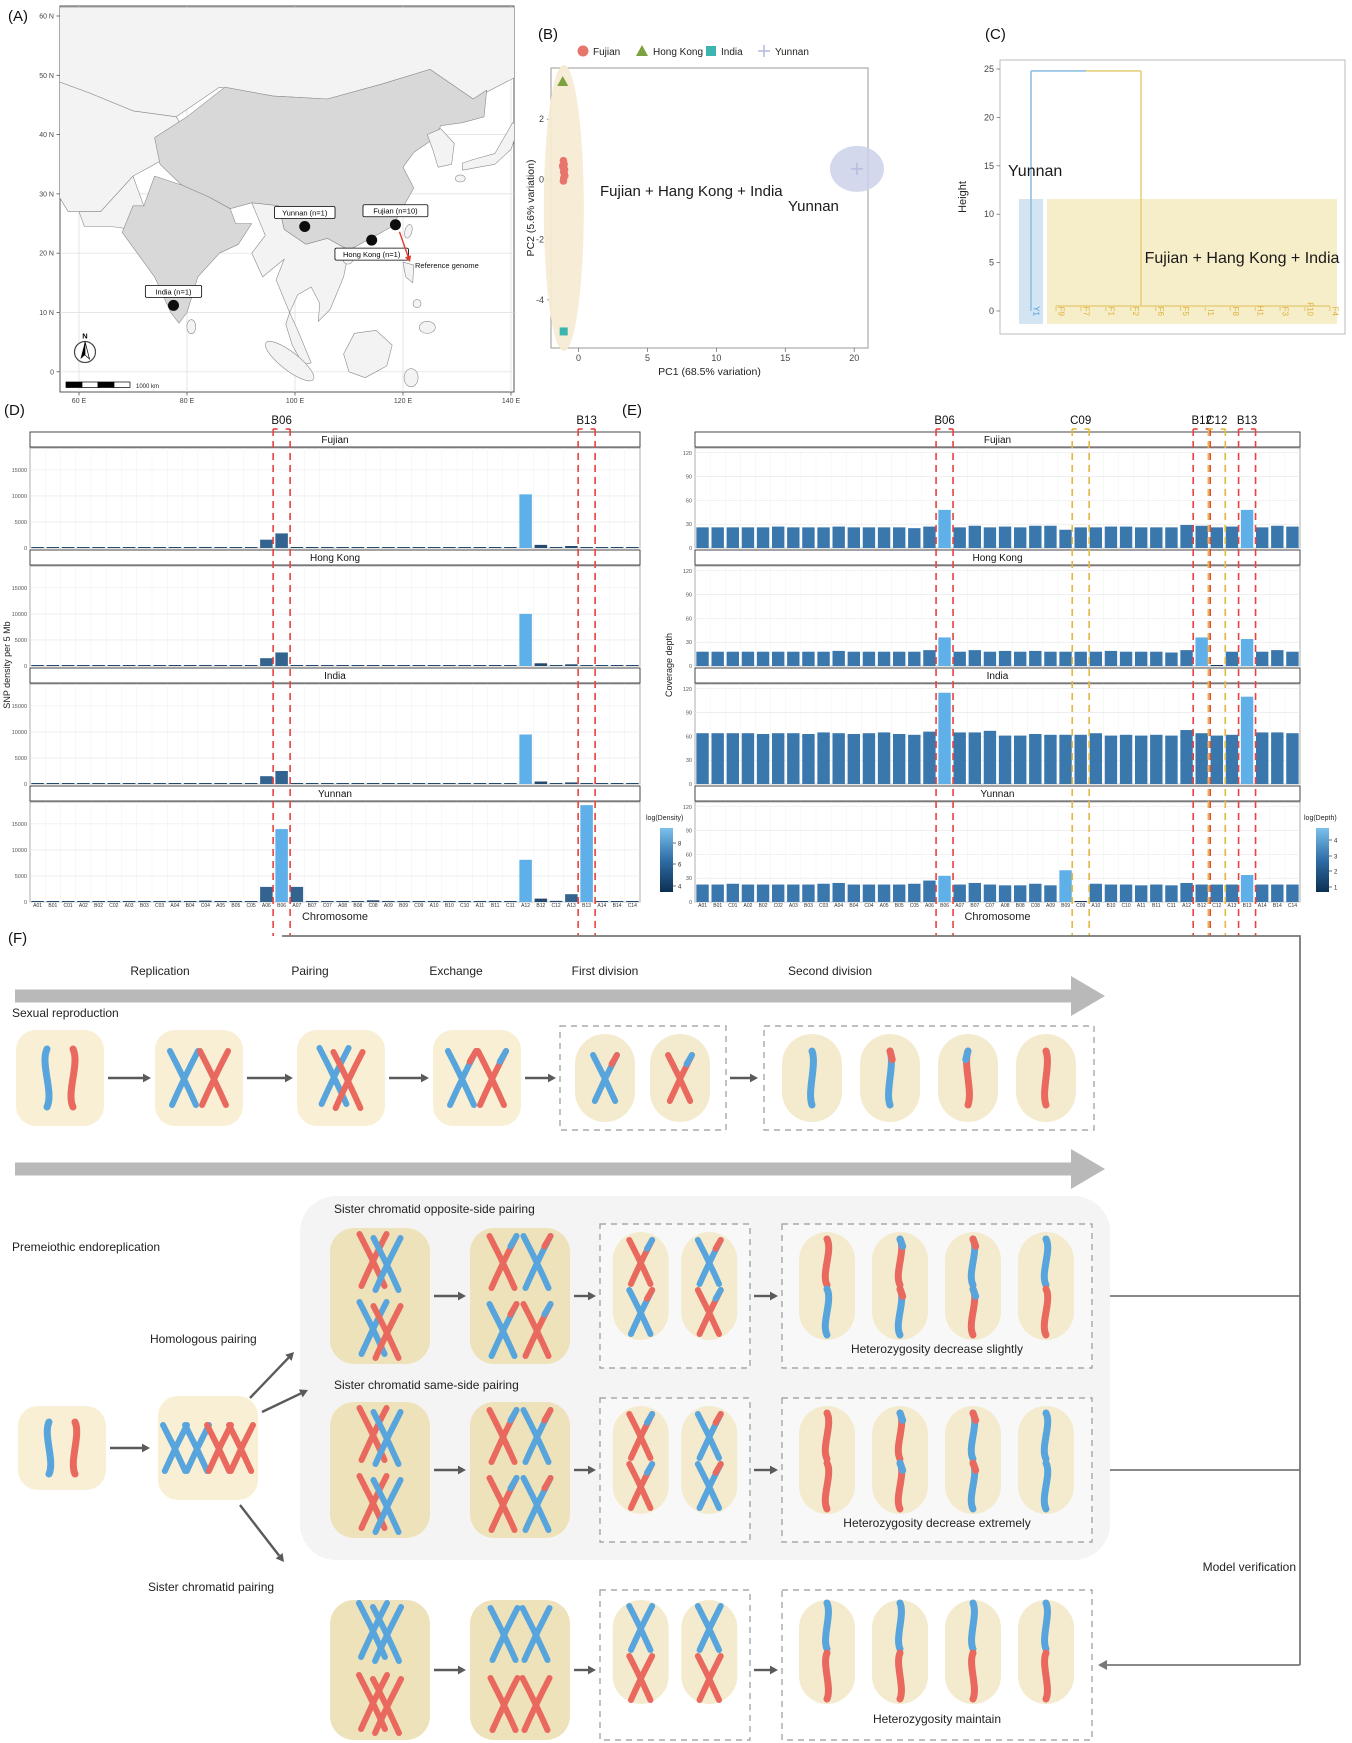 The width and height of the screenshot is (1352, 1743). Describe the element at coordinates (991, 263) in the screenshot. I see `svg-text: 5` at that location.